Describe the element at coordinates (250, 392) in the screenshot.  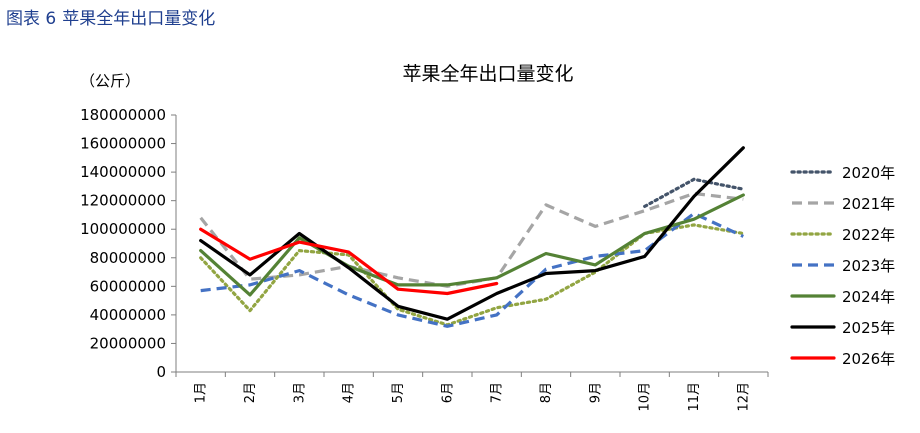
I see `x-tick-label: 2月` at that location.